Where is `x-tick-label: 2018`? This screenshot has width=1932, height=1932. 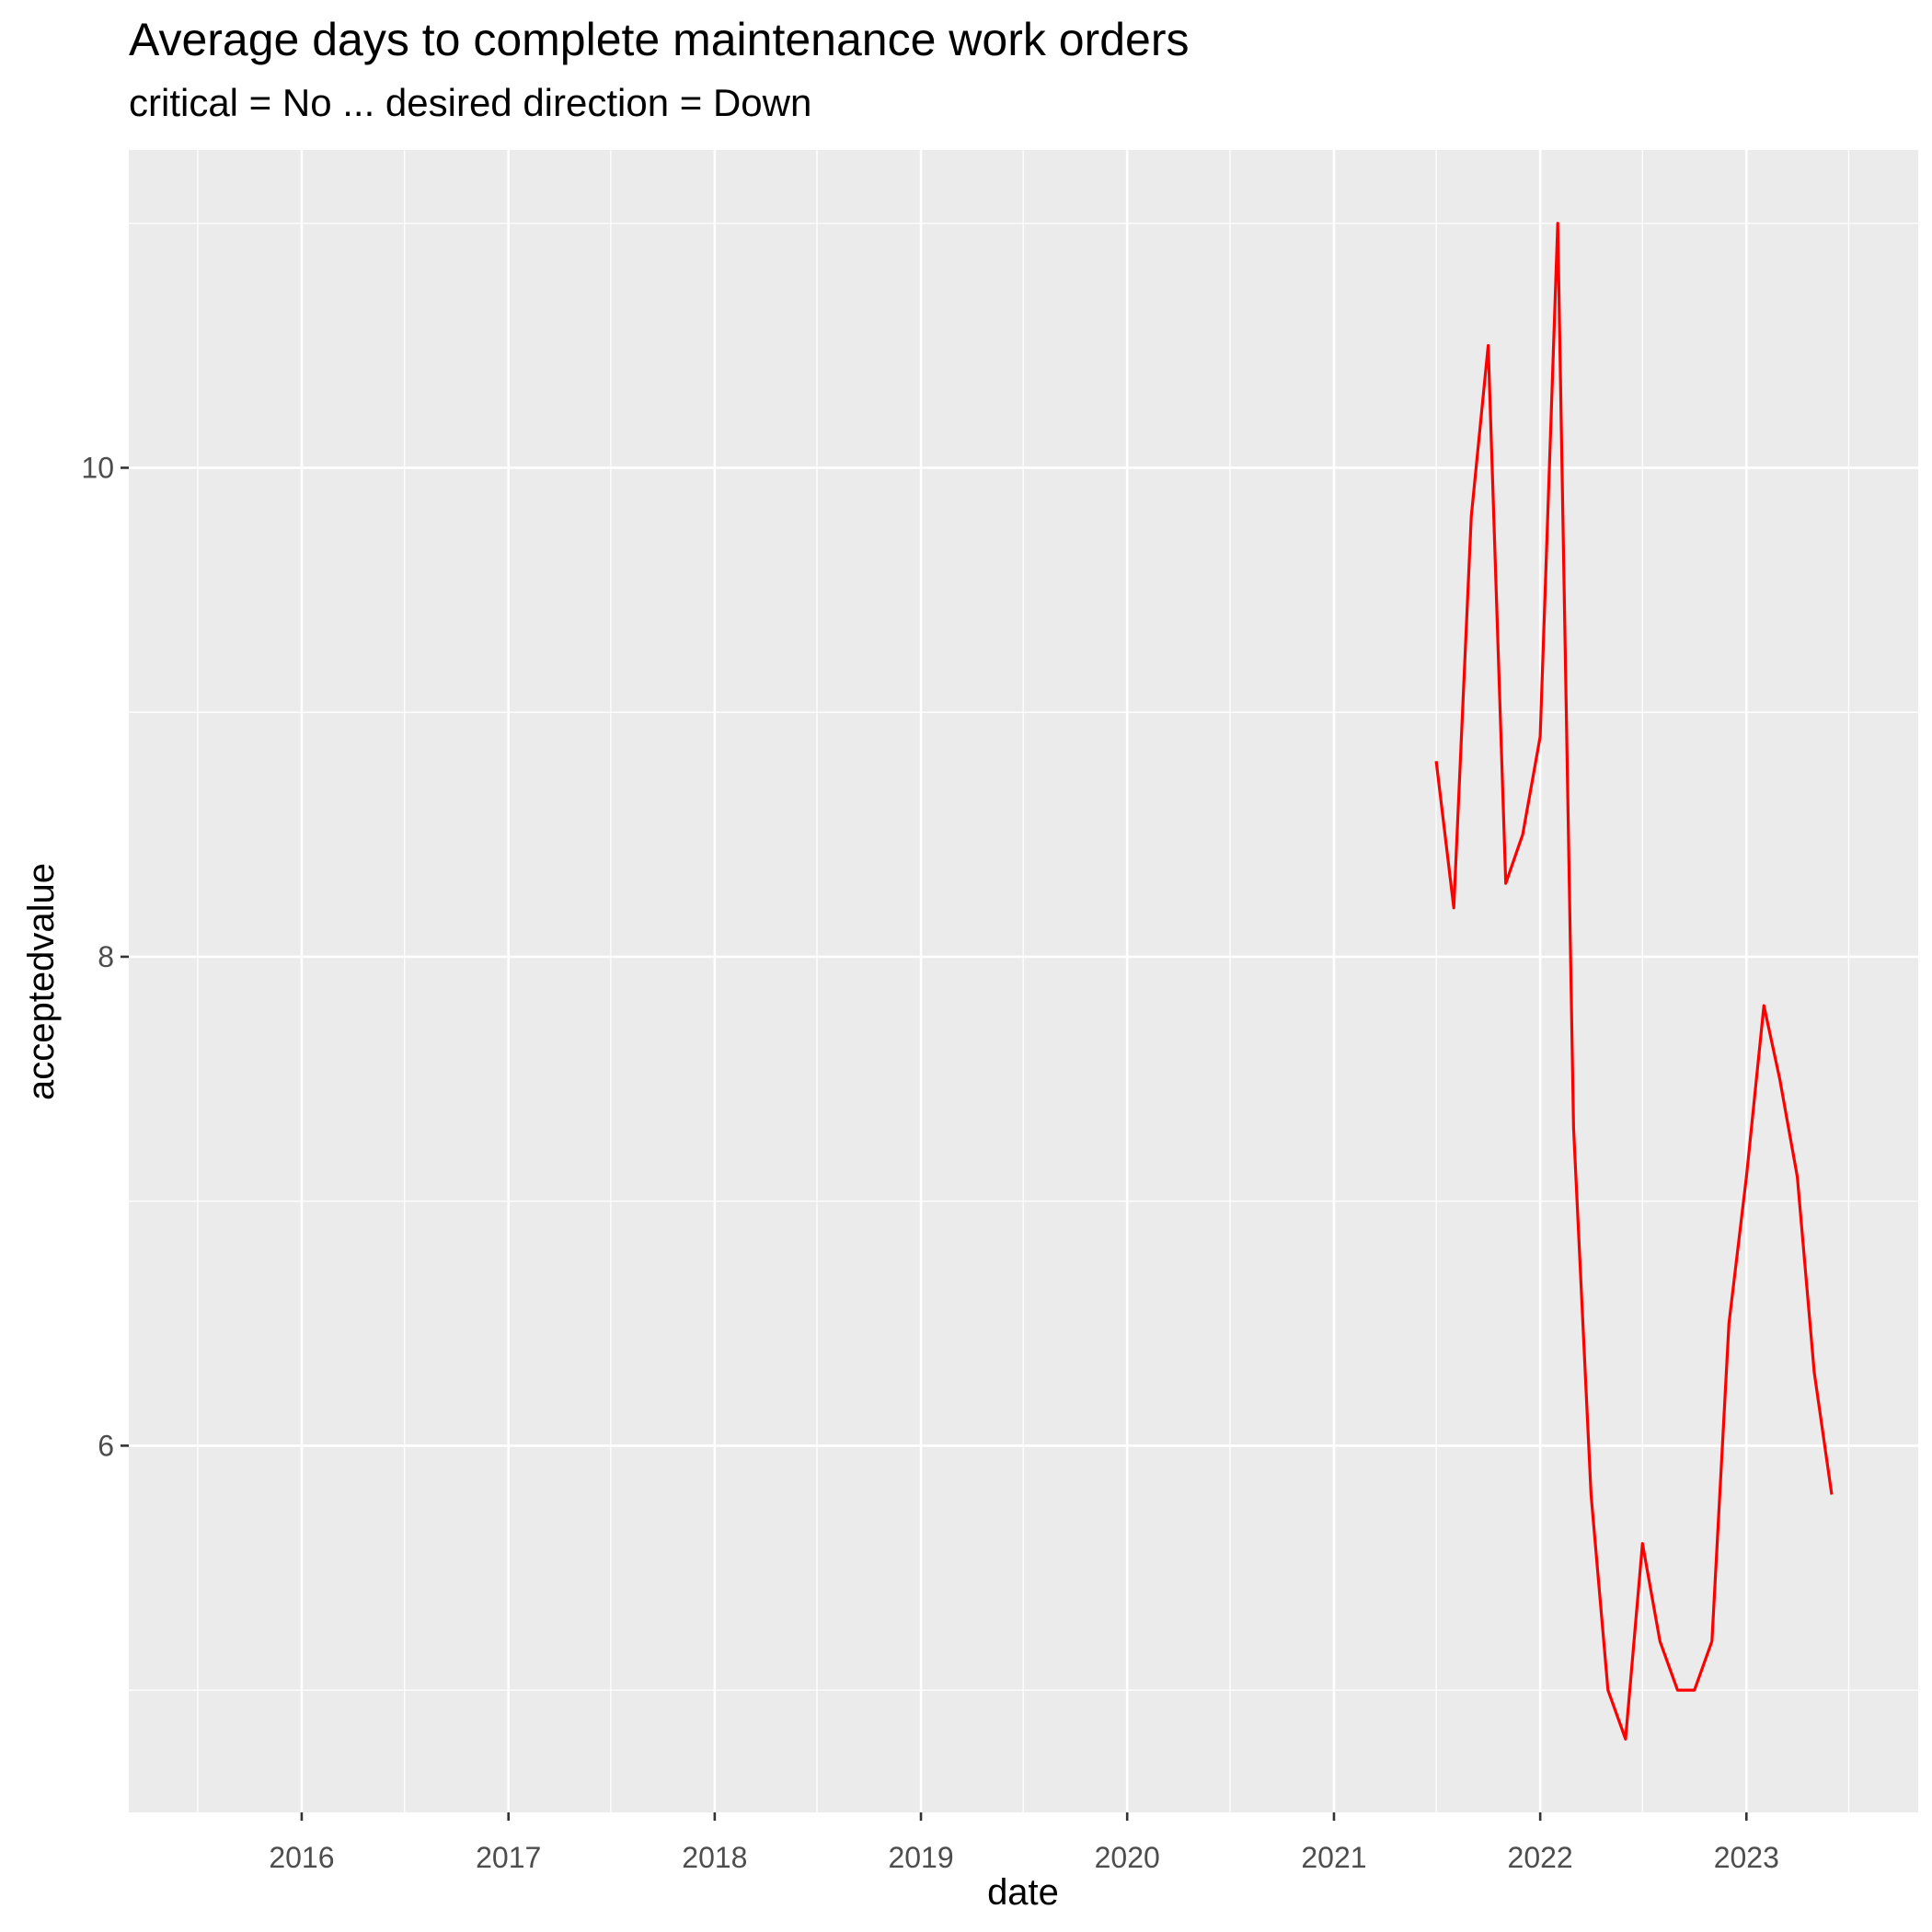
x-tick-label: 2018 is located at coordinates (714, 1857).